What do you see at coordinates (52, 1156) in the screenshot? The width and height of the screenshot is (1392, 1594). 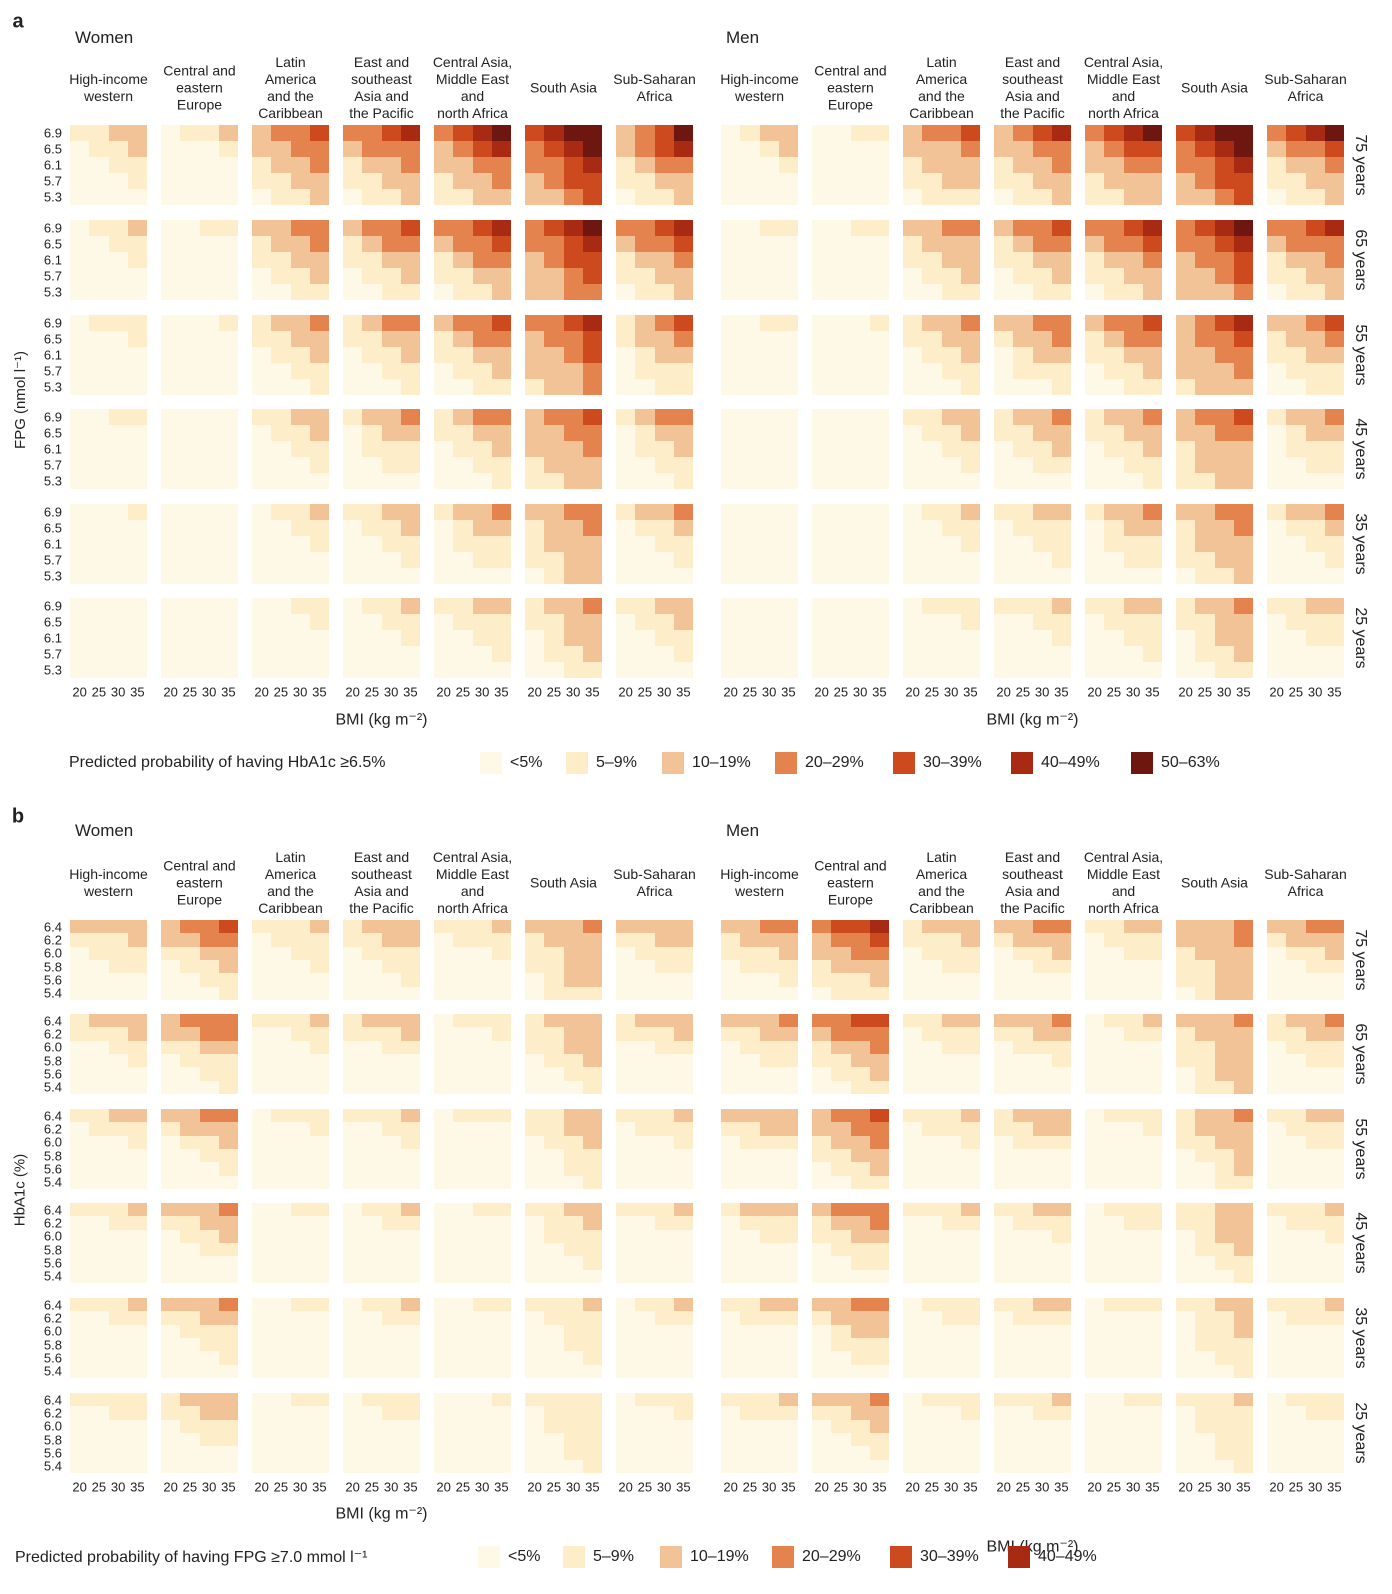 I see `y-tick-label: 5.8` at bounding box center [52, 1156].